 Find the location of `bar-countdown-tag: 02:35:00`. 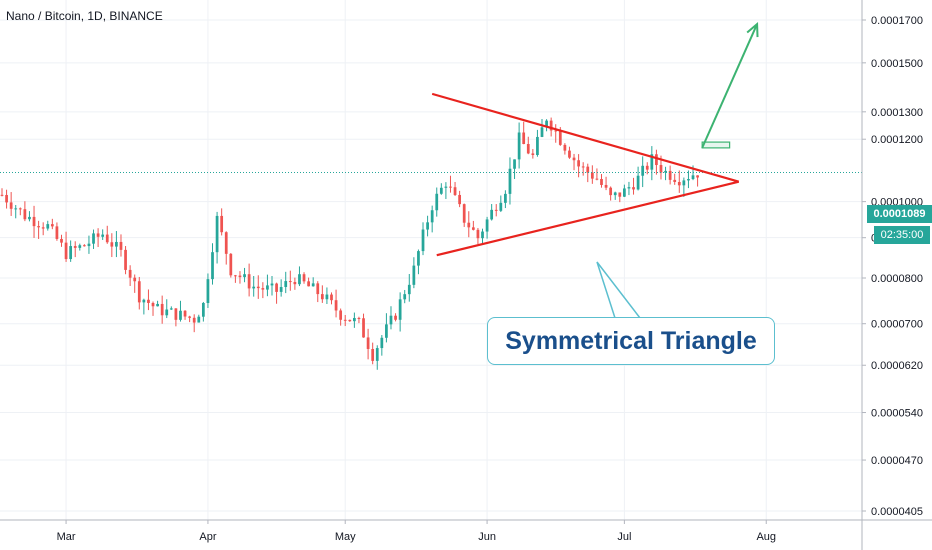

bar-countdown-tag: 02:35:00 is located at coordinates (902, 235).